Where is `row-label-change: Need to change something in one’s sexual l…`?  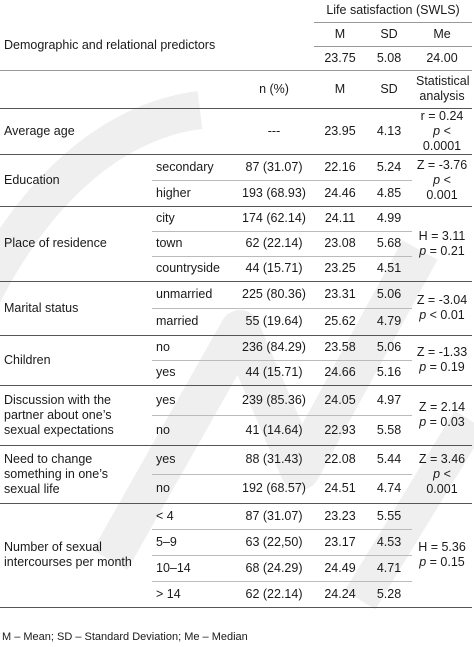 row-label-change: Need to change something in one’s sexual l… is located at coordinates (76, 473).